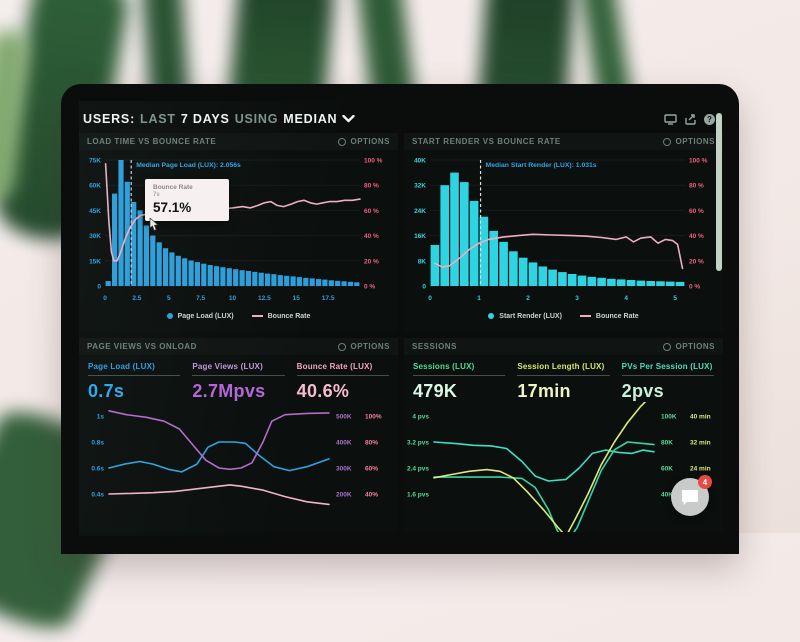  I want to click on svg-text: 3, so click(577, 298).